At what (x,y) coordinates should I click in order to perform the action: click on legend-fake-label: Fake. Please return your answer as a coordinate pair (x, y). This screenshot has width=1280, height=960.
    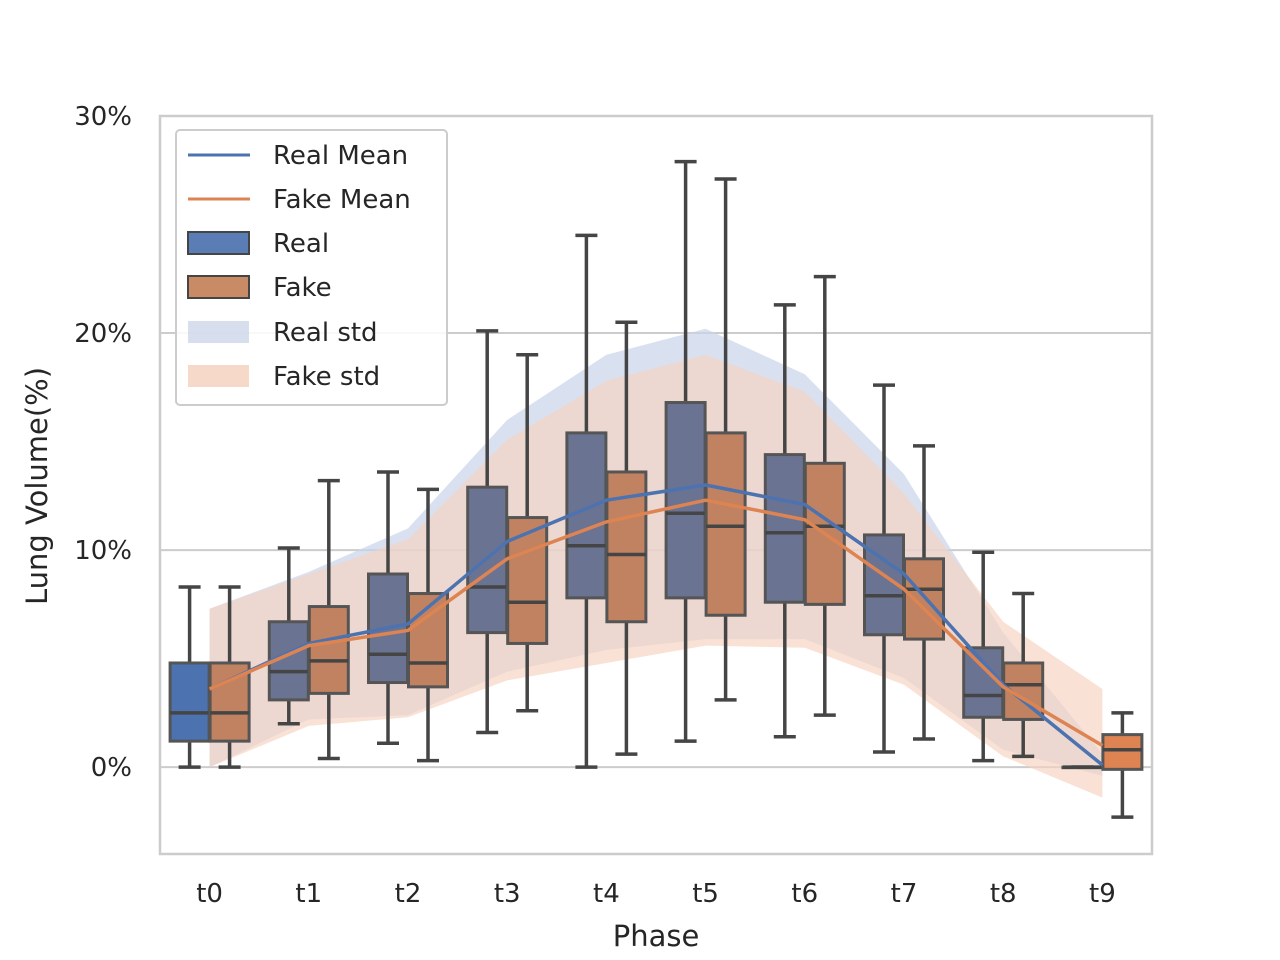
    Looking at the image, I should click on (302, 288).